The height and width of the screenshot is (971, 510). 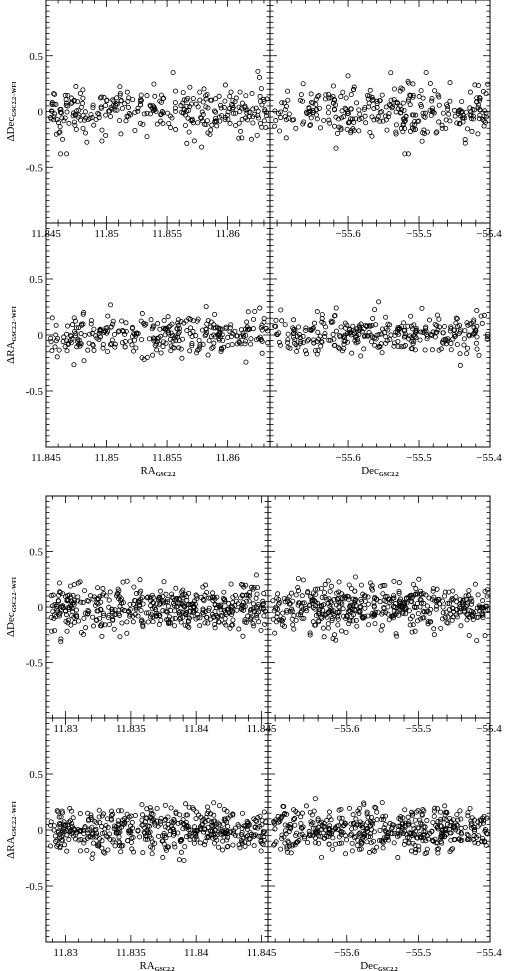 What do you see at coordinates (489, 953) in the screenshot?
I see `x-tick-label: −55.4` at bounding box center [489, 953].